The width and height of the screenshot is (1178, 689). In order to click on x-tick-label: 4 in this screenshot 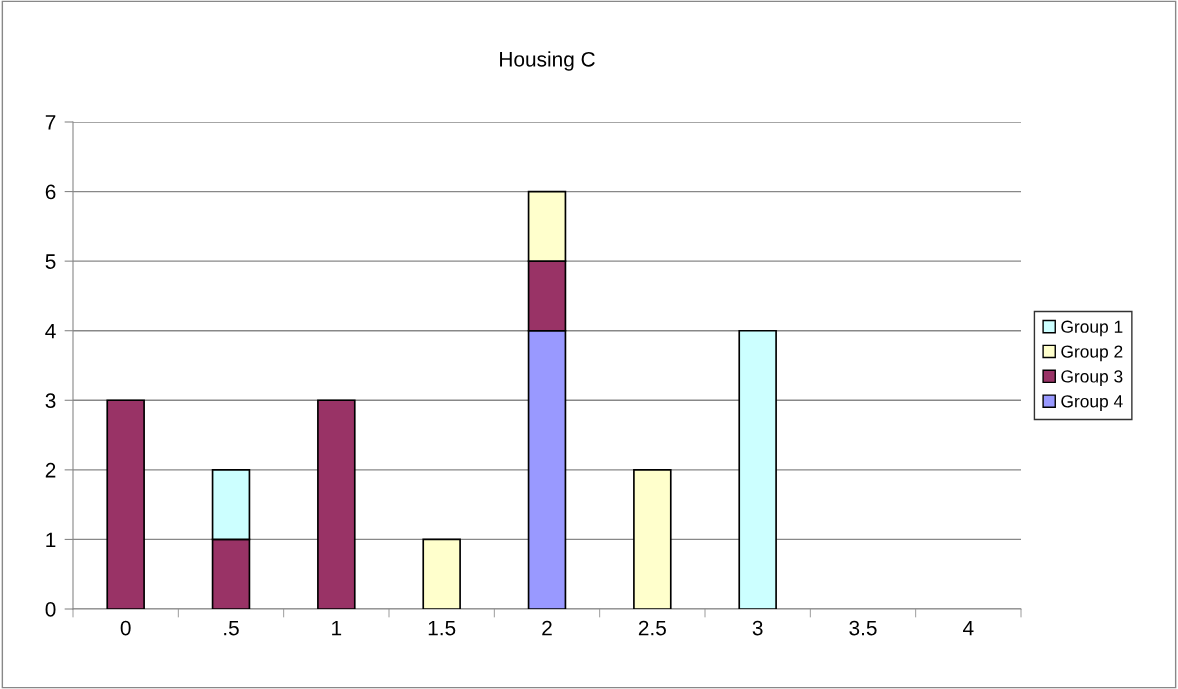, I will do `click(968, 628)`.